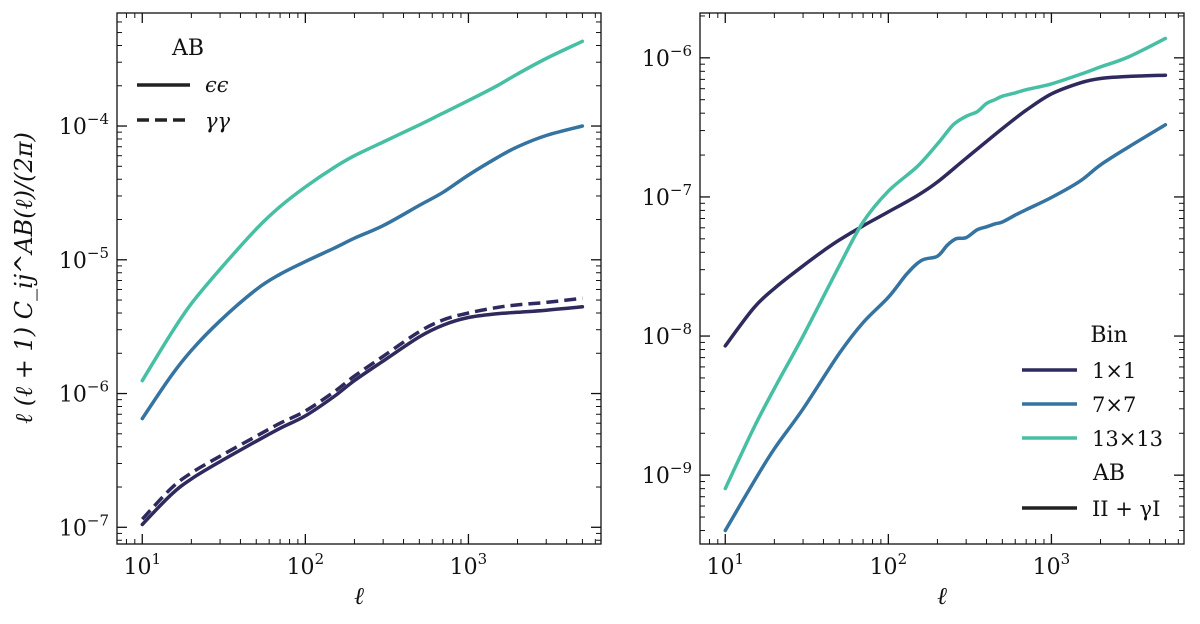  What do you see at coordinates (1092, 422) in the screenshot?
I see `right-legend: Bin 1×1 7×7 13×13 AB II + γI` at bounding box center [1092, 422].